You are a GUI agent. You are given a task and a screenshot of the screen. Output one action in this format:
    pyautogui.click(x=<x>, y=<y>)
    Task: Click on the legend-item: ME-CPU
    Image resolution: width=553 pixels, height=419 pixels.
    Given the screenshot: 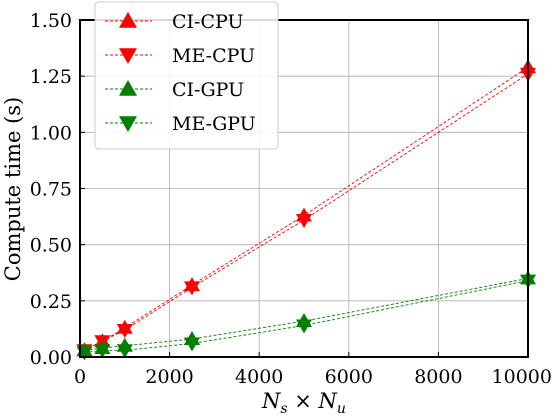 What is the action you would take?
    pyautogui.click(x=180, y=56)
    